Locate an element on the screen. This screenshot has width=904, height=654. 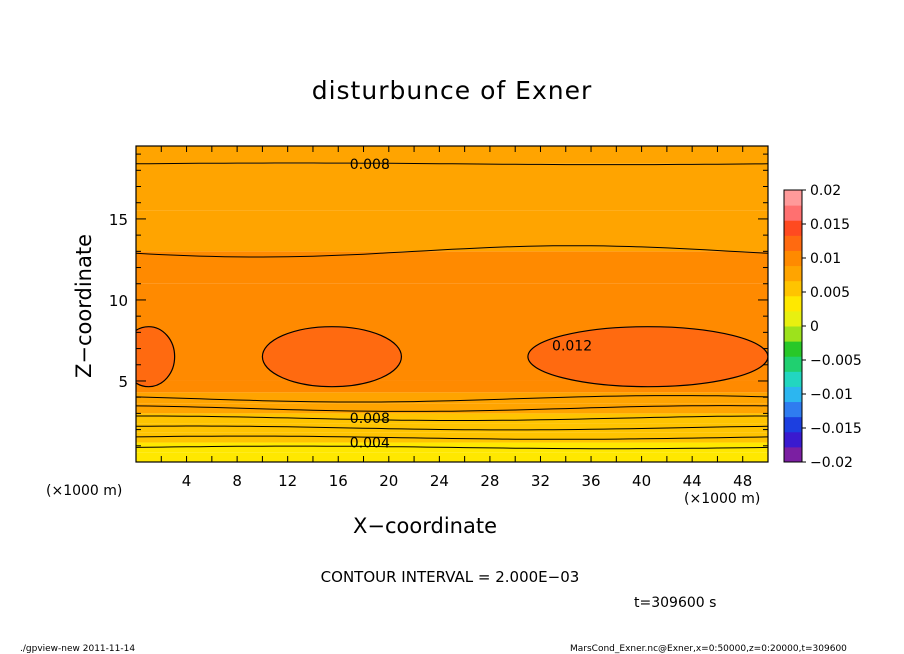
footer-left: ./gpview-new 2011-11-14 is located at coordinates (78, 649).